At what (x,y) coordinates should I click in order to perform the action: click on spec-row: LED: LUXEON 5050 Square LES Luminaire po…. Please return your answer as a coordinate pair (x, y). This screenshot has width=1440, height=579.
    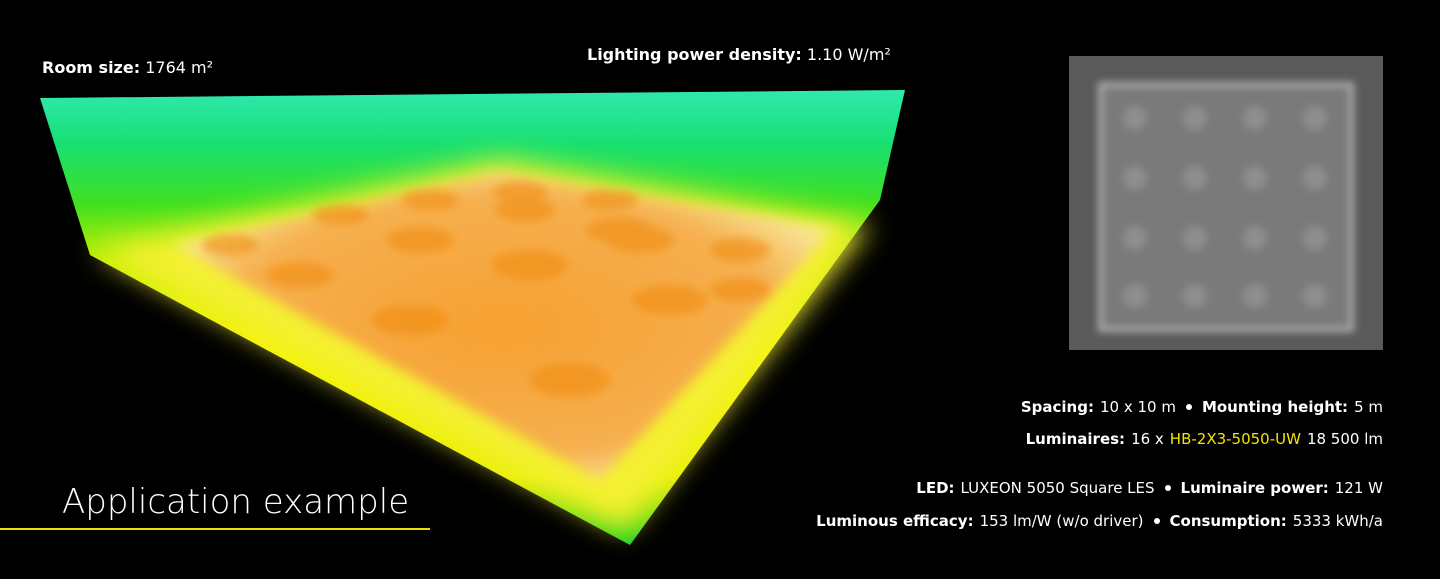
    Looking at the image, I should click on (1149, 488).